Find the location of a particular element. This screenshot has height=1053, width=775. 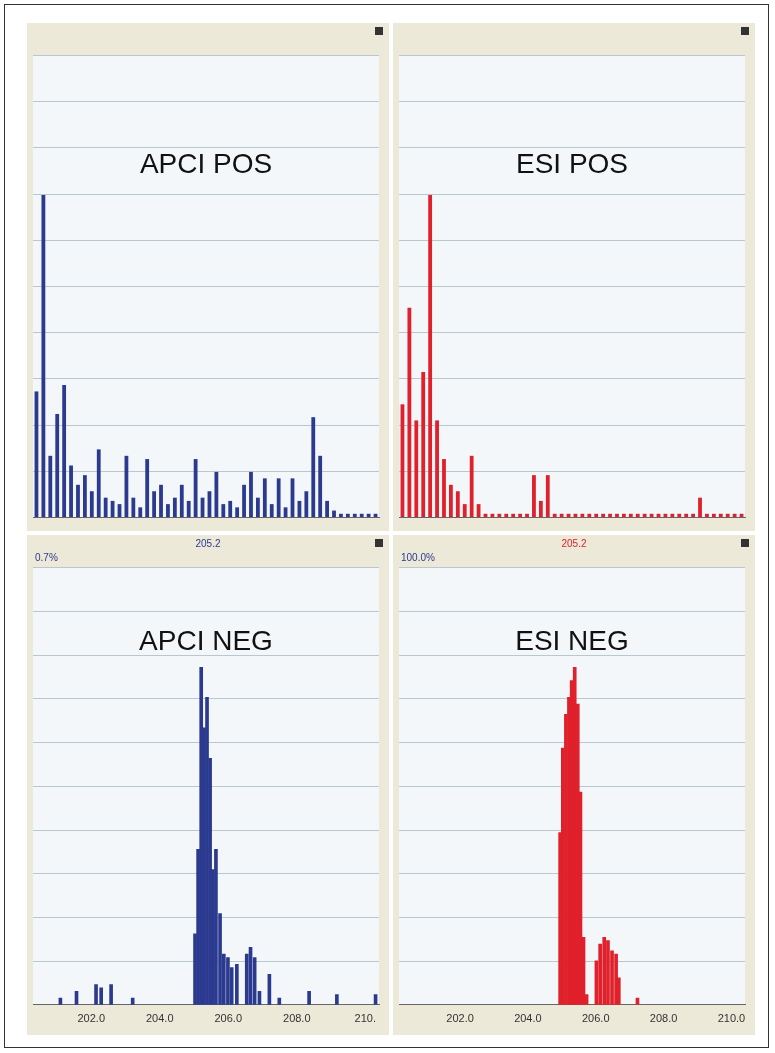

x-tick-label: 210.0 is located at coordinates (731, 1018).